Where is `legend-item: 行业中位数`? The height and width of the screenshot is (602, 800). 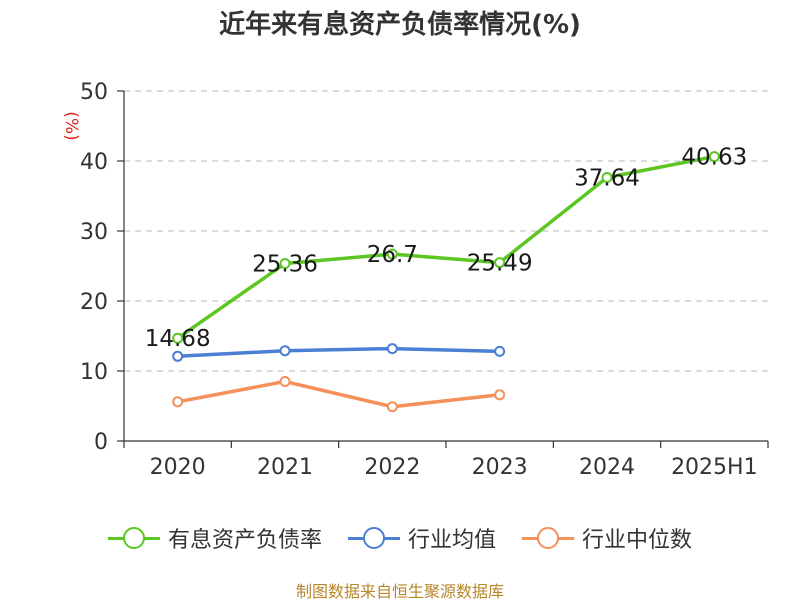
legend-item: 行业中位数 is located at coordinates (607, 538).